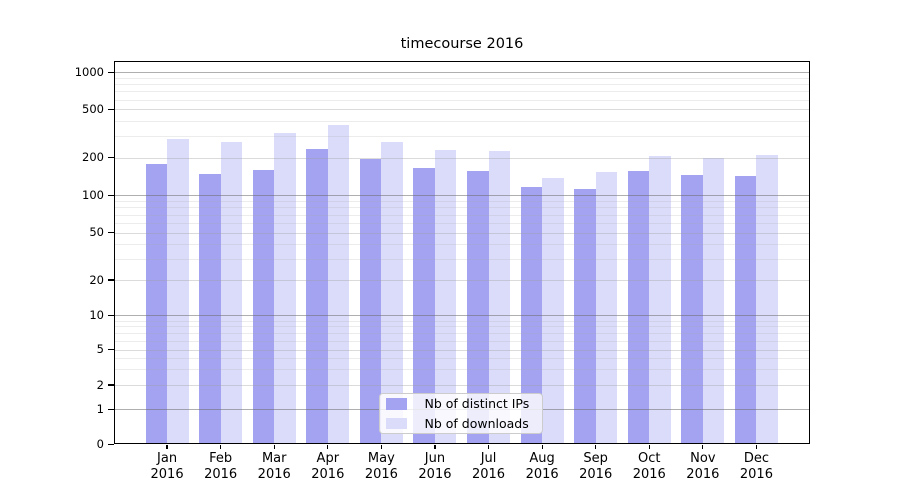 The image size is (900, 500). I want to click on x-tick-label-nov: Nov 2016, so click(703, 466).